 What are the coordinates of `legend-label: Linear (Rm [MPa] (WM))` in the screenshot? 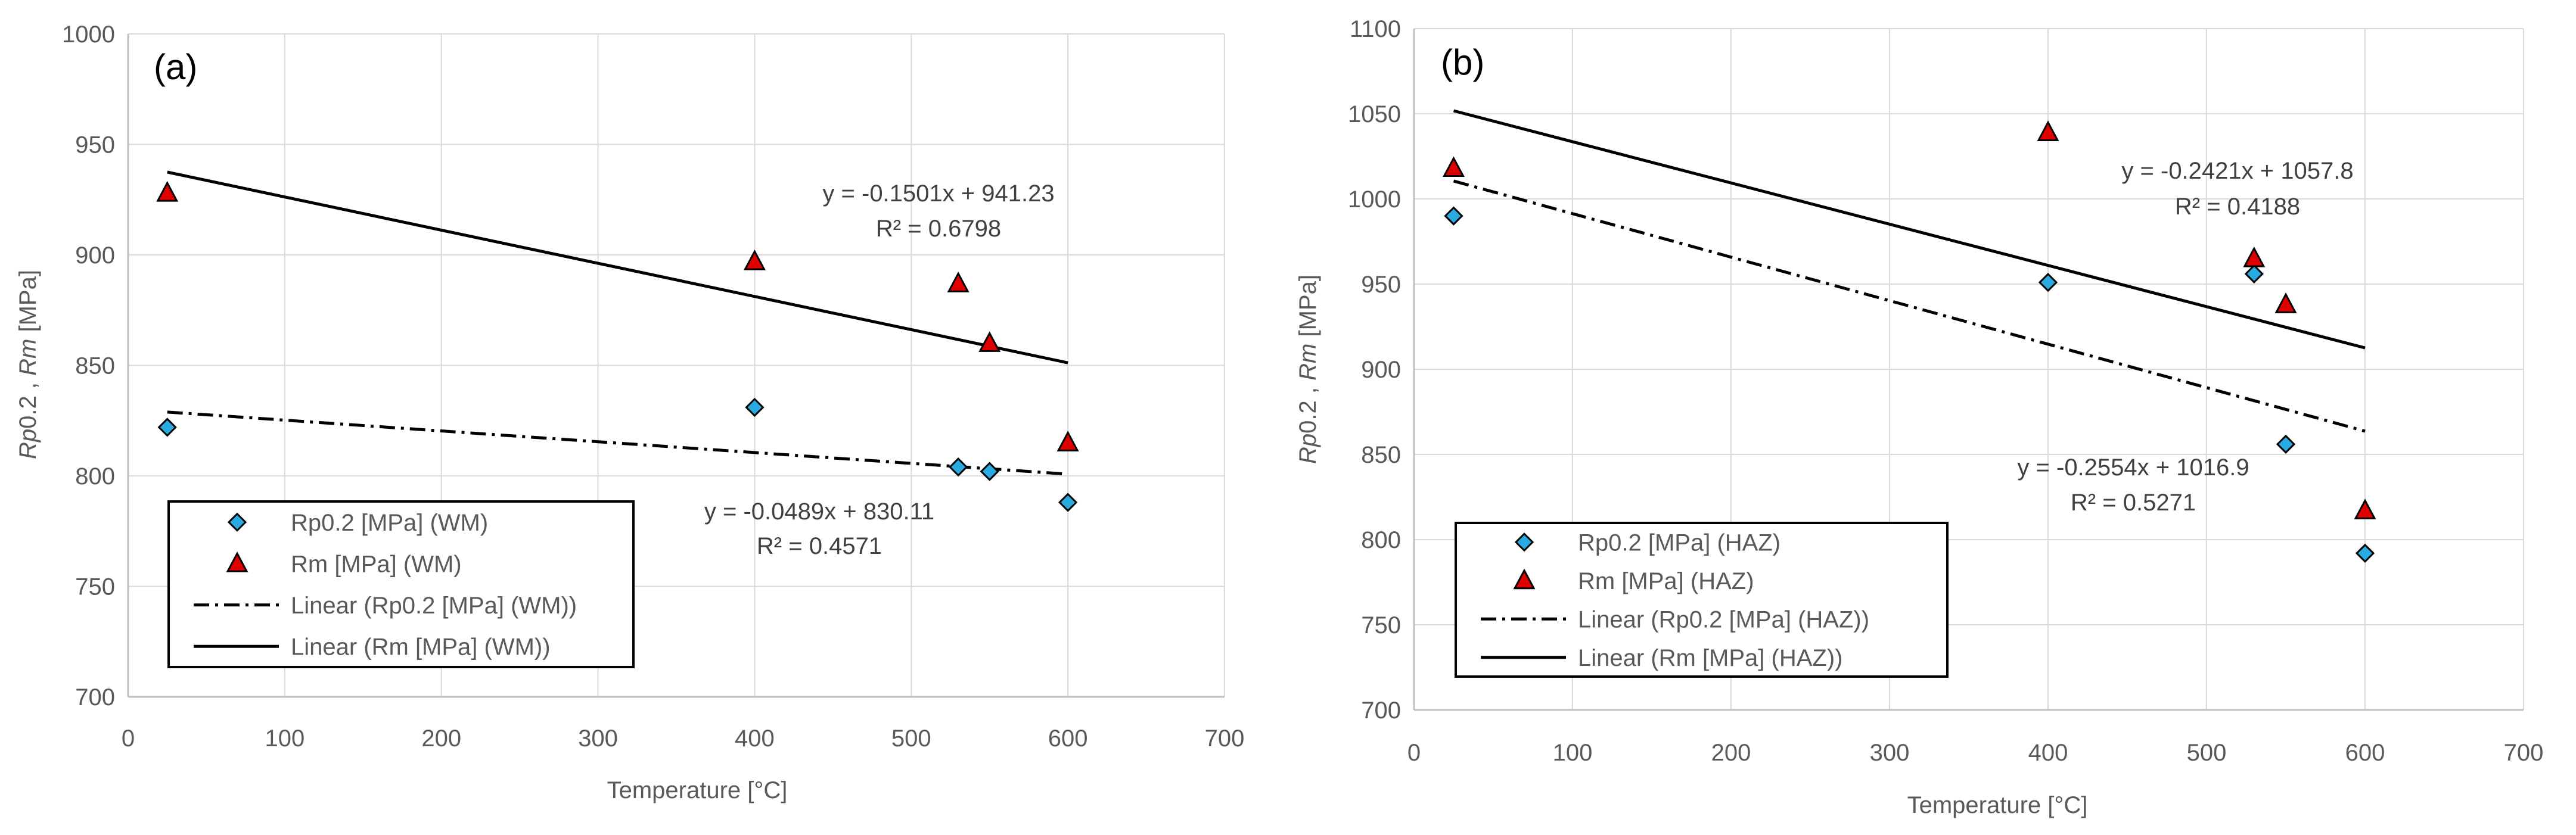 It's located at (421, 647).